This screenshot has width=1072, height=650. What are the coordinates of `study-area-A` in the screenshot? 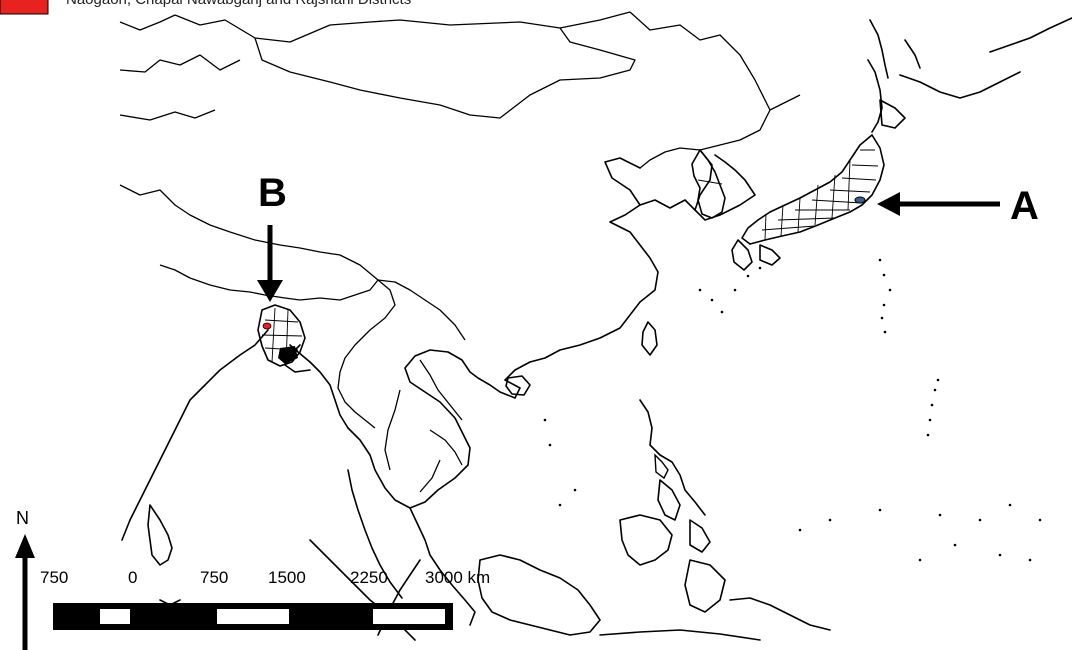 It's located at (860, 200).